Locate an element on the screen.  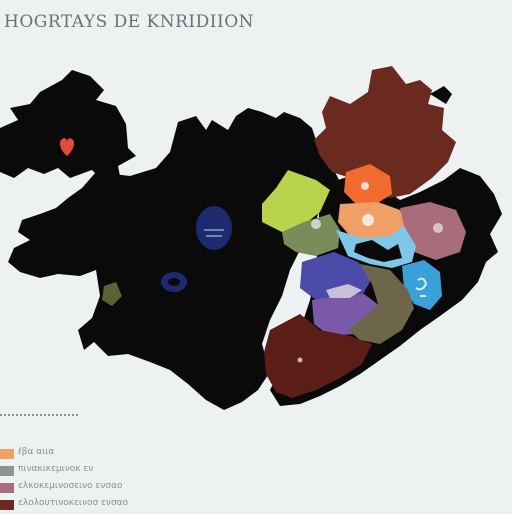
region-blue is located at coordinates (422, 285).